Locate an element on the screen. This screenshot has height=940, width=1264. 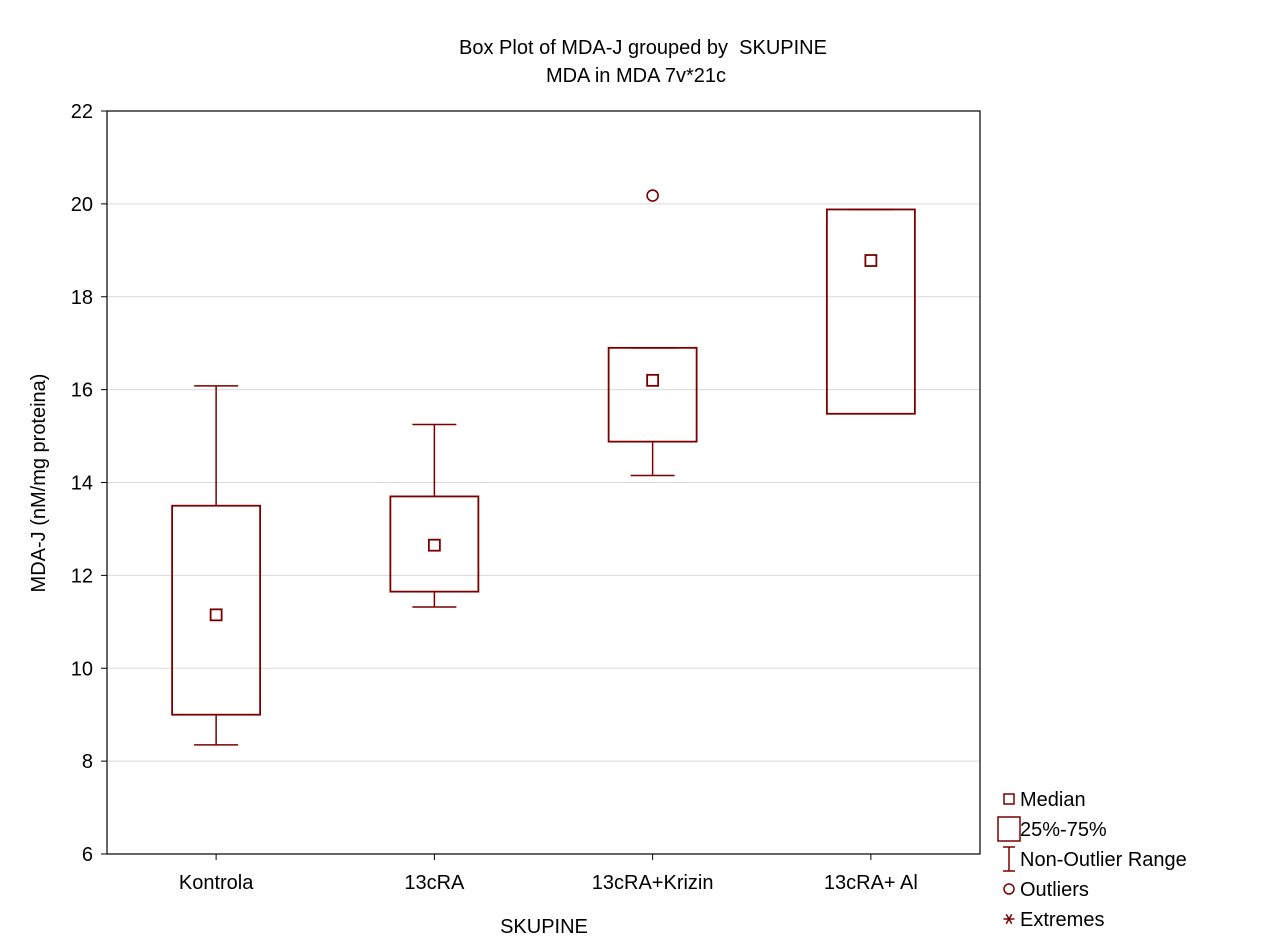
x-tick-label: 13cRA+Krizin is located at coordinates (653, 883).